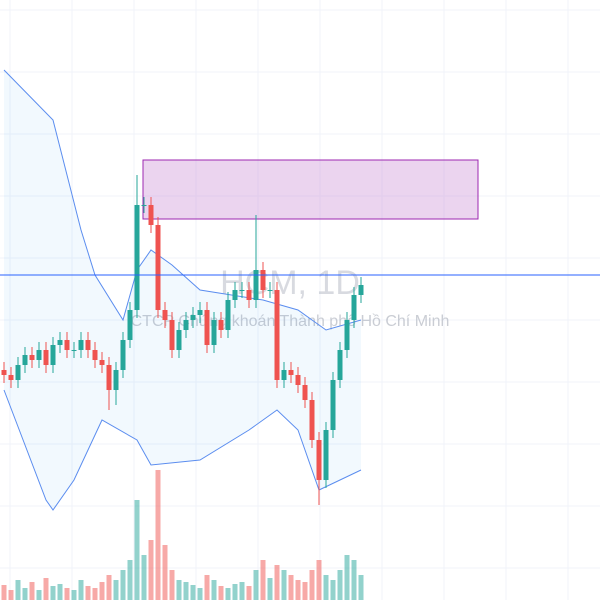 This screenshot has height=600, width=600. Describe the element at coordinates (182, 450) in the screenshot. I see `band-line` at that location.